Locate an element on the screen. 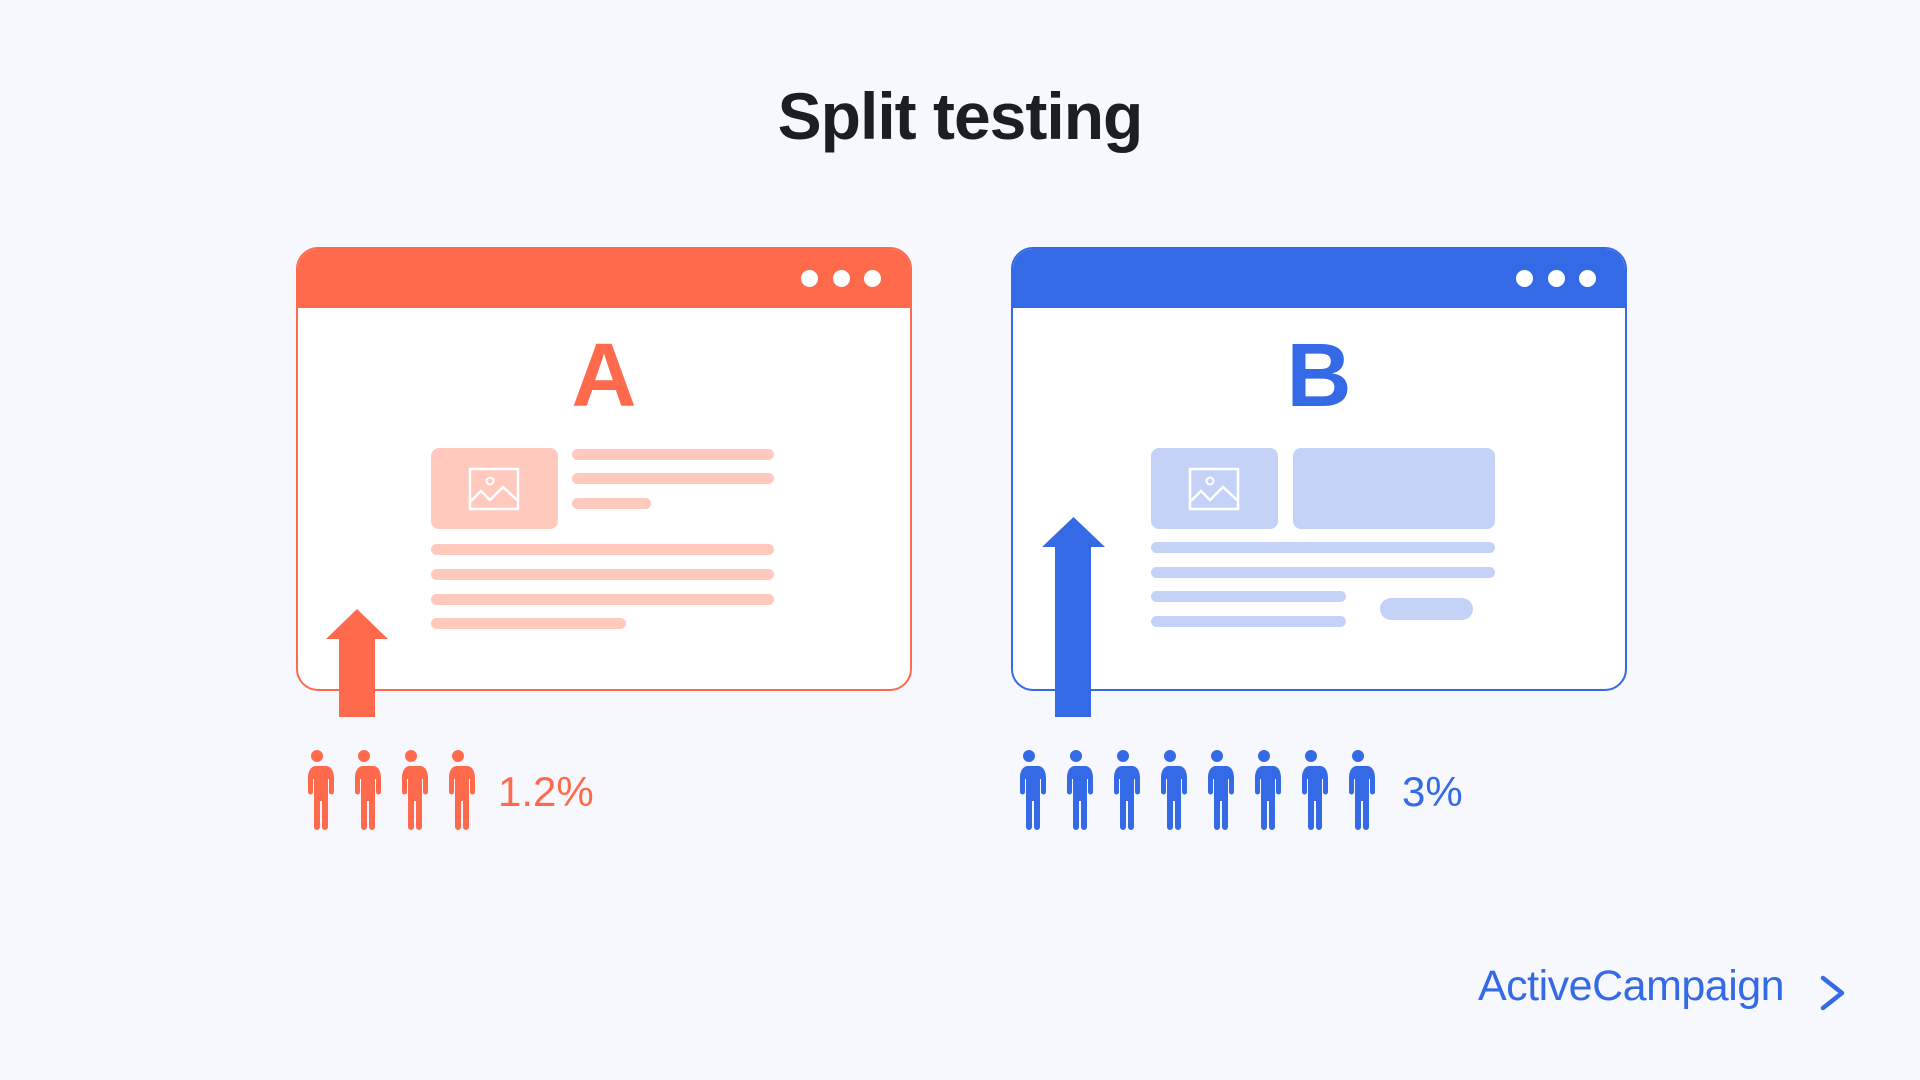 This screenshot has width=1920, height=1080. conversion-rate-a: 1.2% is located at coordinates (546, 791).